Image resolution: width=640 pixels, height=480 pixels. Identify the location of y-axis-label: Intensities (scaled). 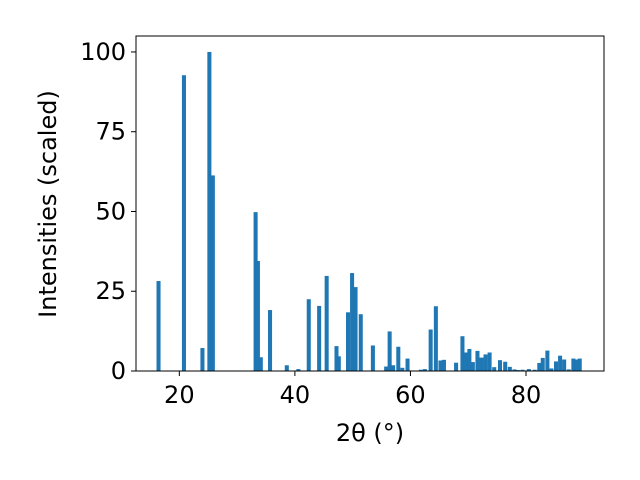
(48, 204).